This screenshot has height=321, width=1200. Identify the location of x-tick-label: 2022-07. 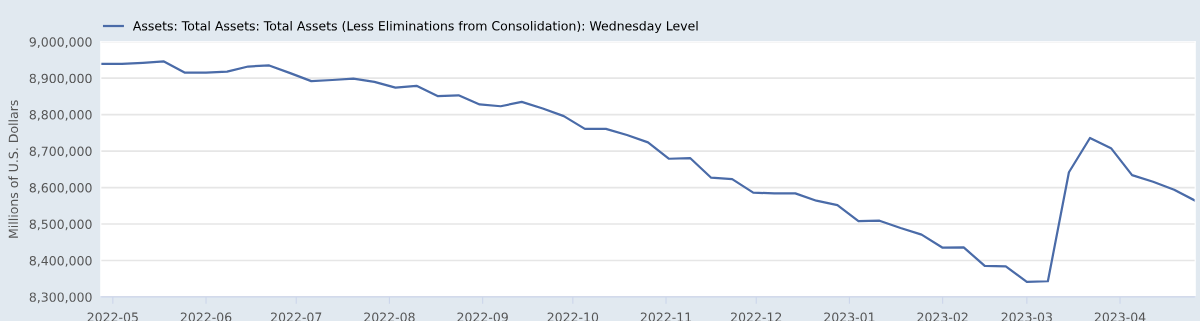
(296, 316).